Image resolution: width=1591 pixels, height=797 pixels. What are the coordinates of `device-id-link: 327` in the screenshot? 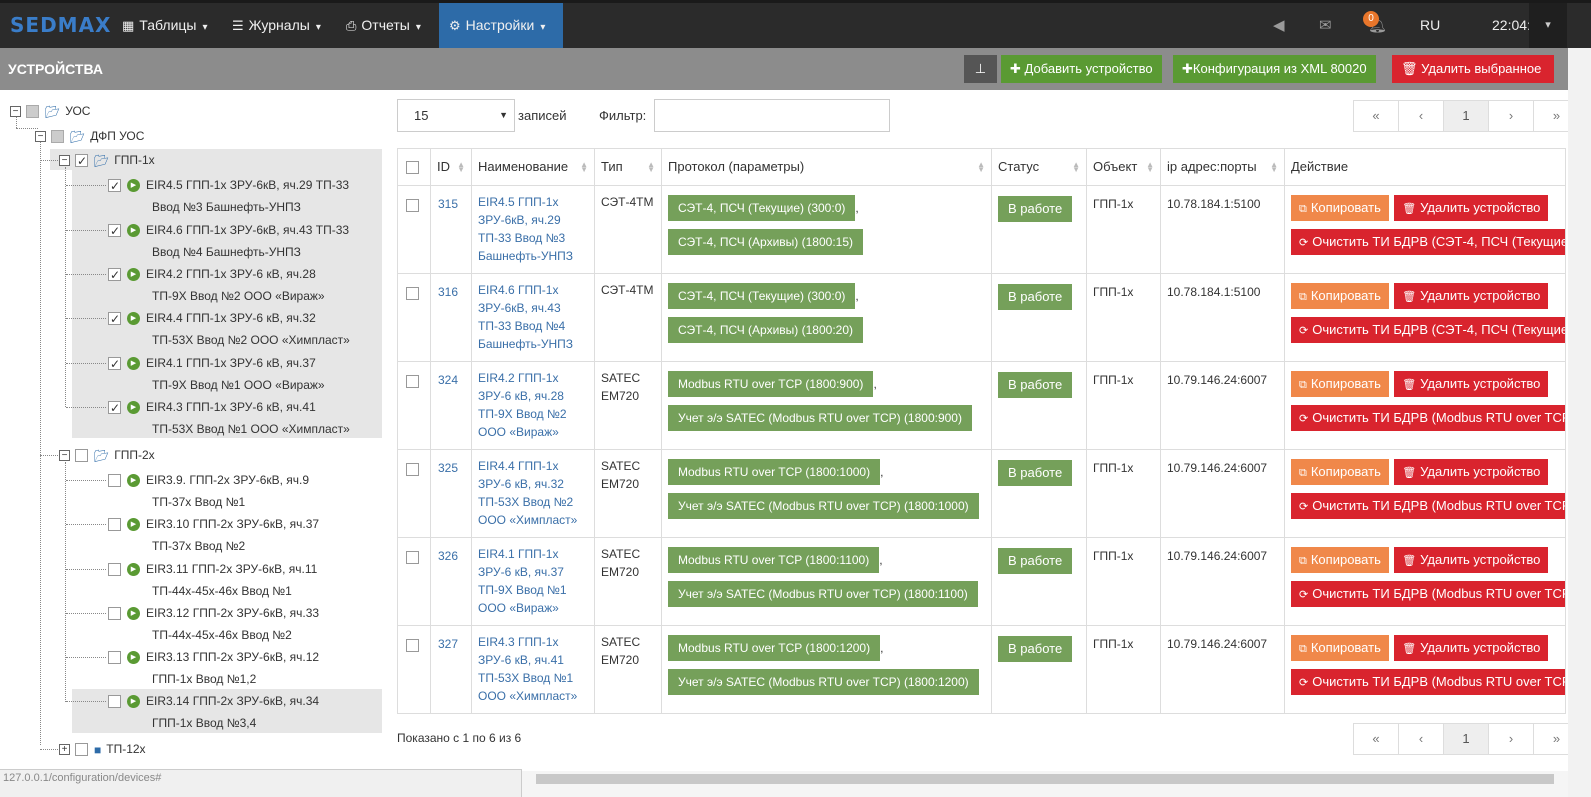 It's located at (448, 644).